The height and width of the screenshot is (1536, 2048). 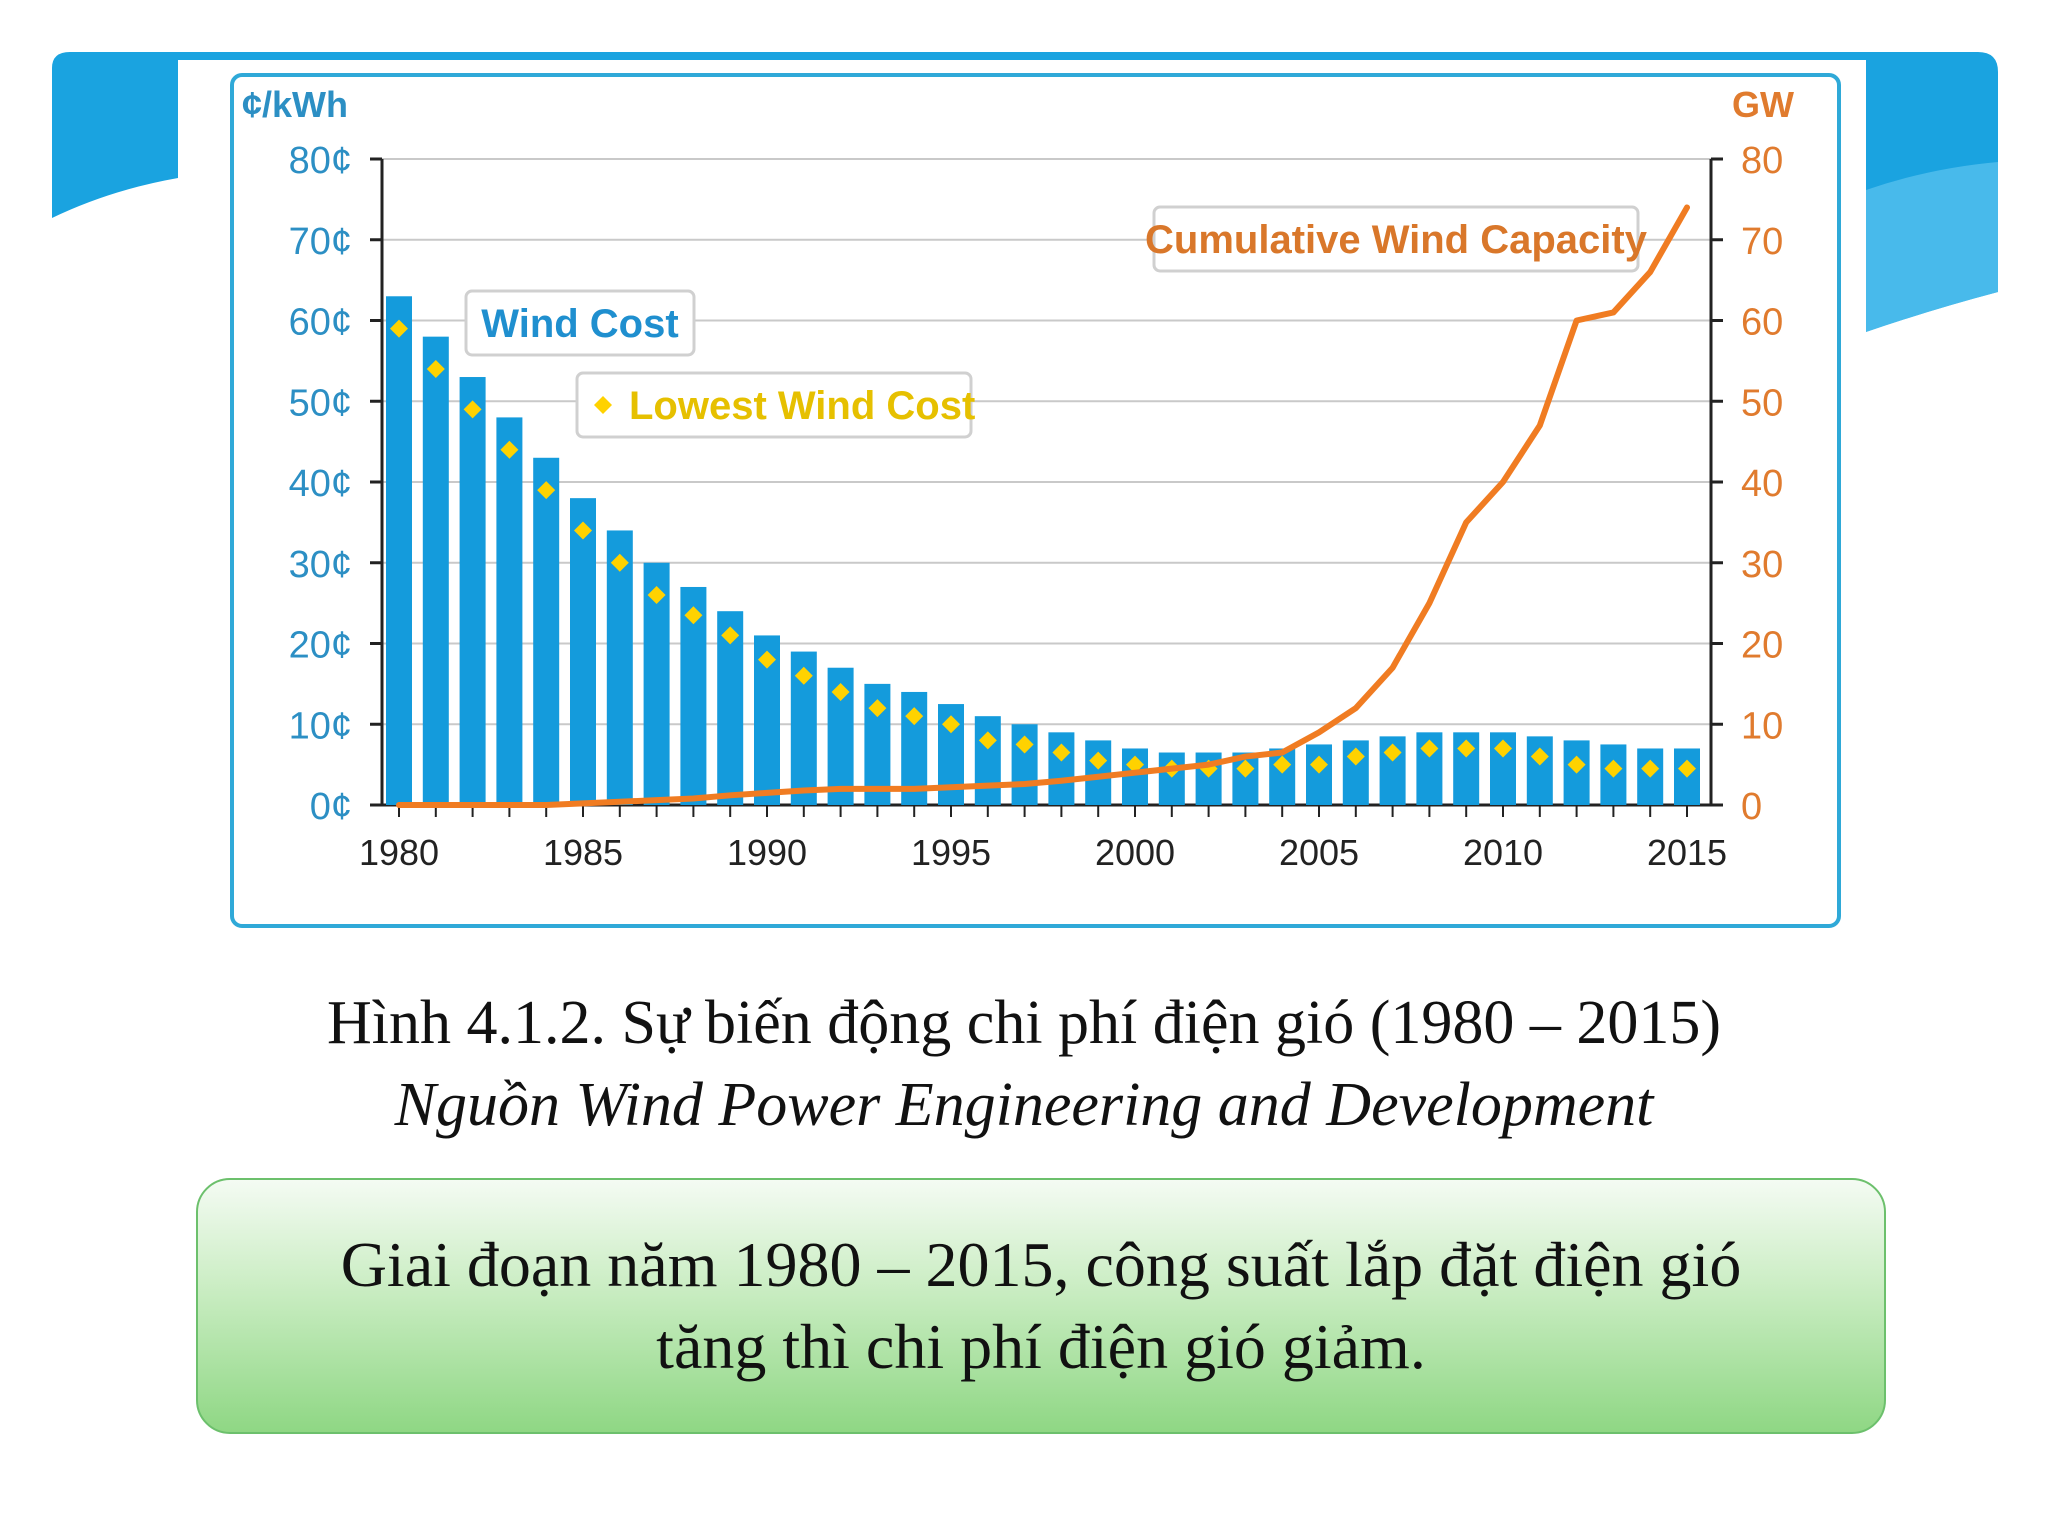 What do you see at coordinates (1762, 646) in the screenshot?
I see `right-axis-tick-label: 20` at bounding box center [1762, 646].